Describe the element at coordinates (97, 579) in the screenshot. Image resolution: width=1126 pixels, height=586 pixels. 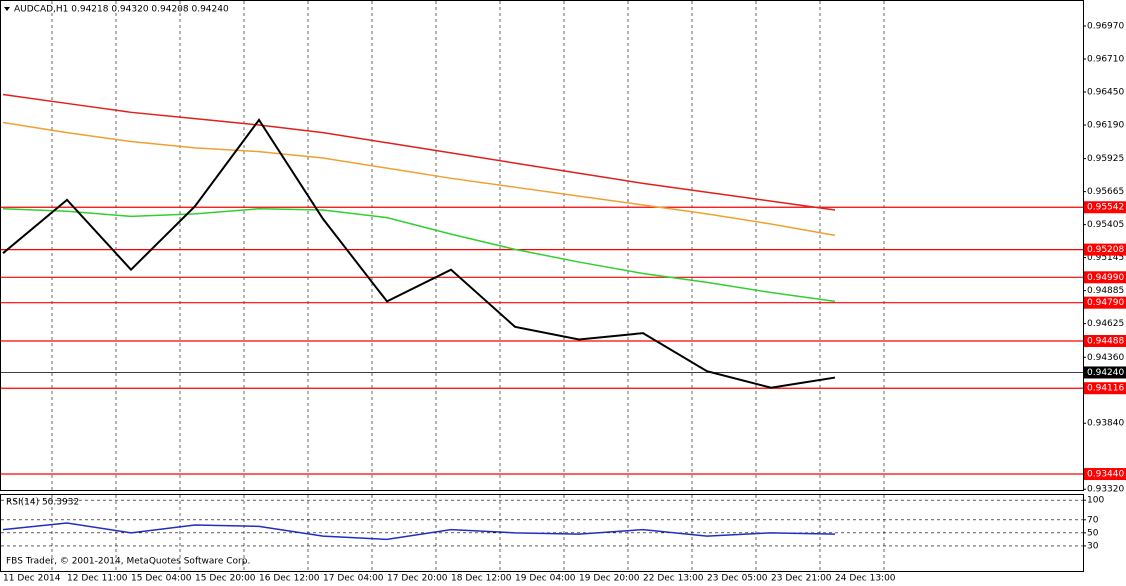
I see `x-tick-label: 12 Dec 11:00` at that location.